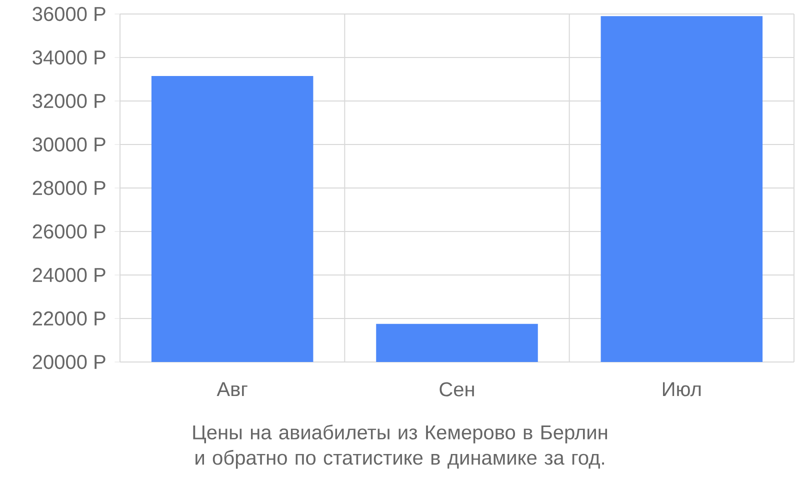 The height and width of the screenshot is (500, 800). Describe the element at coordinates (69, 362) in the screenshot. I see `y-tick-label: 20000 Р` at that location.